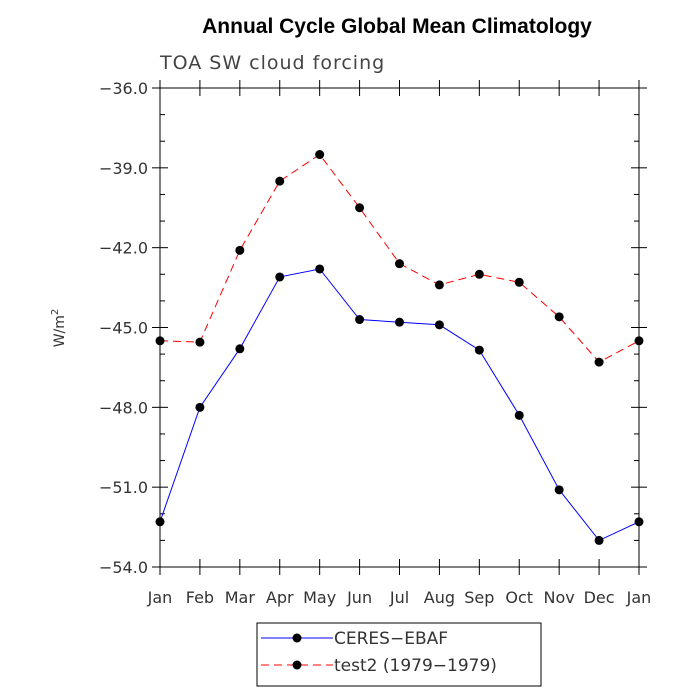 This screenshot has height=700, width=700. I want to click on legend-box, so click(399, 654).